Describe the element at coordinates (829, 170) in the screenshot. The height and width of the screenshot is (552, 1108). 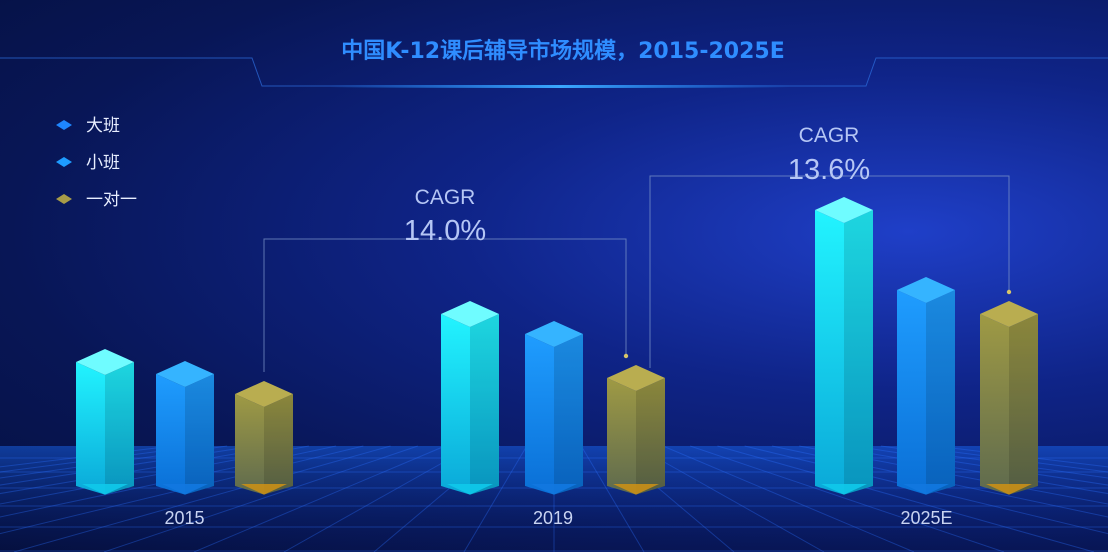
I see `cagr-value: 13.6%` at that location.